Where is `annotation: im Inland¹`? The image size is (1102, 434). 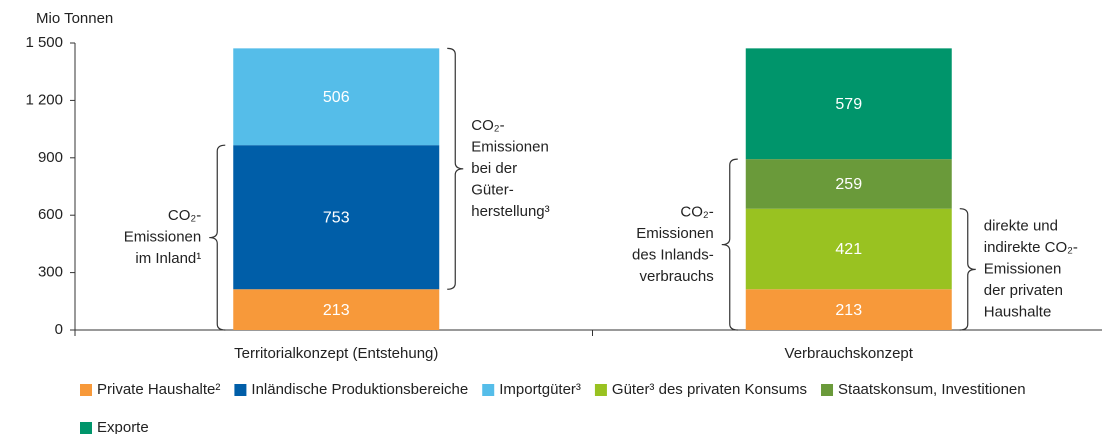 annotation: im Inland¹ is located at coordinates (168, 258).